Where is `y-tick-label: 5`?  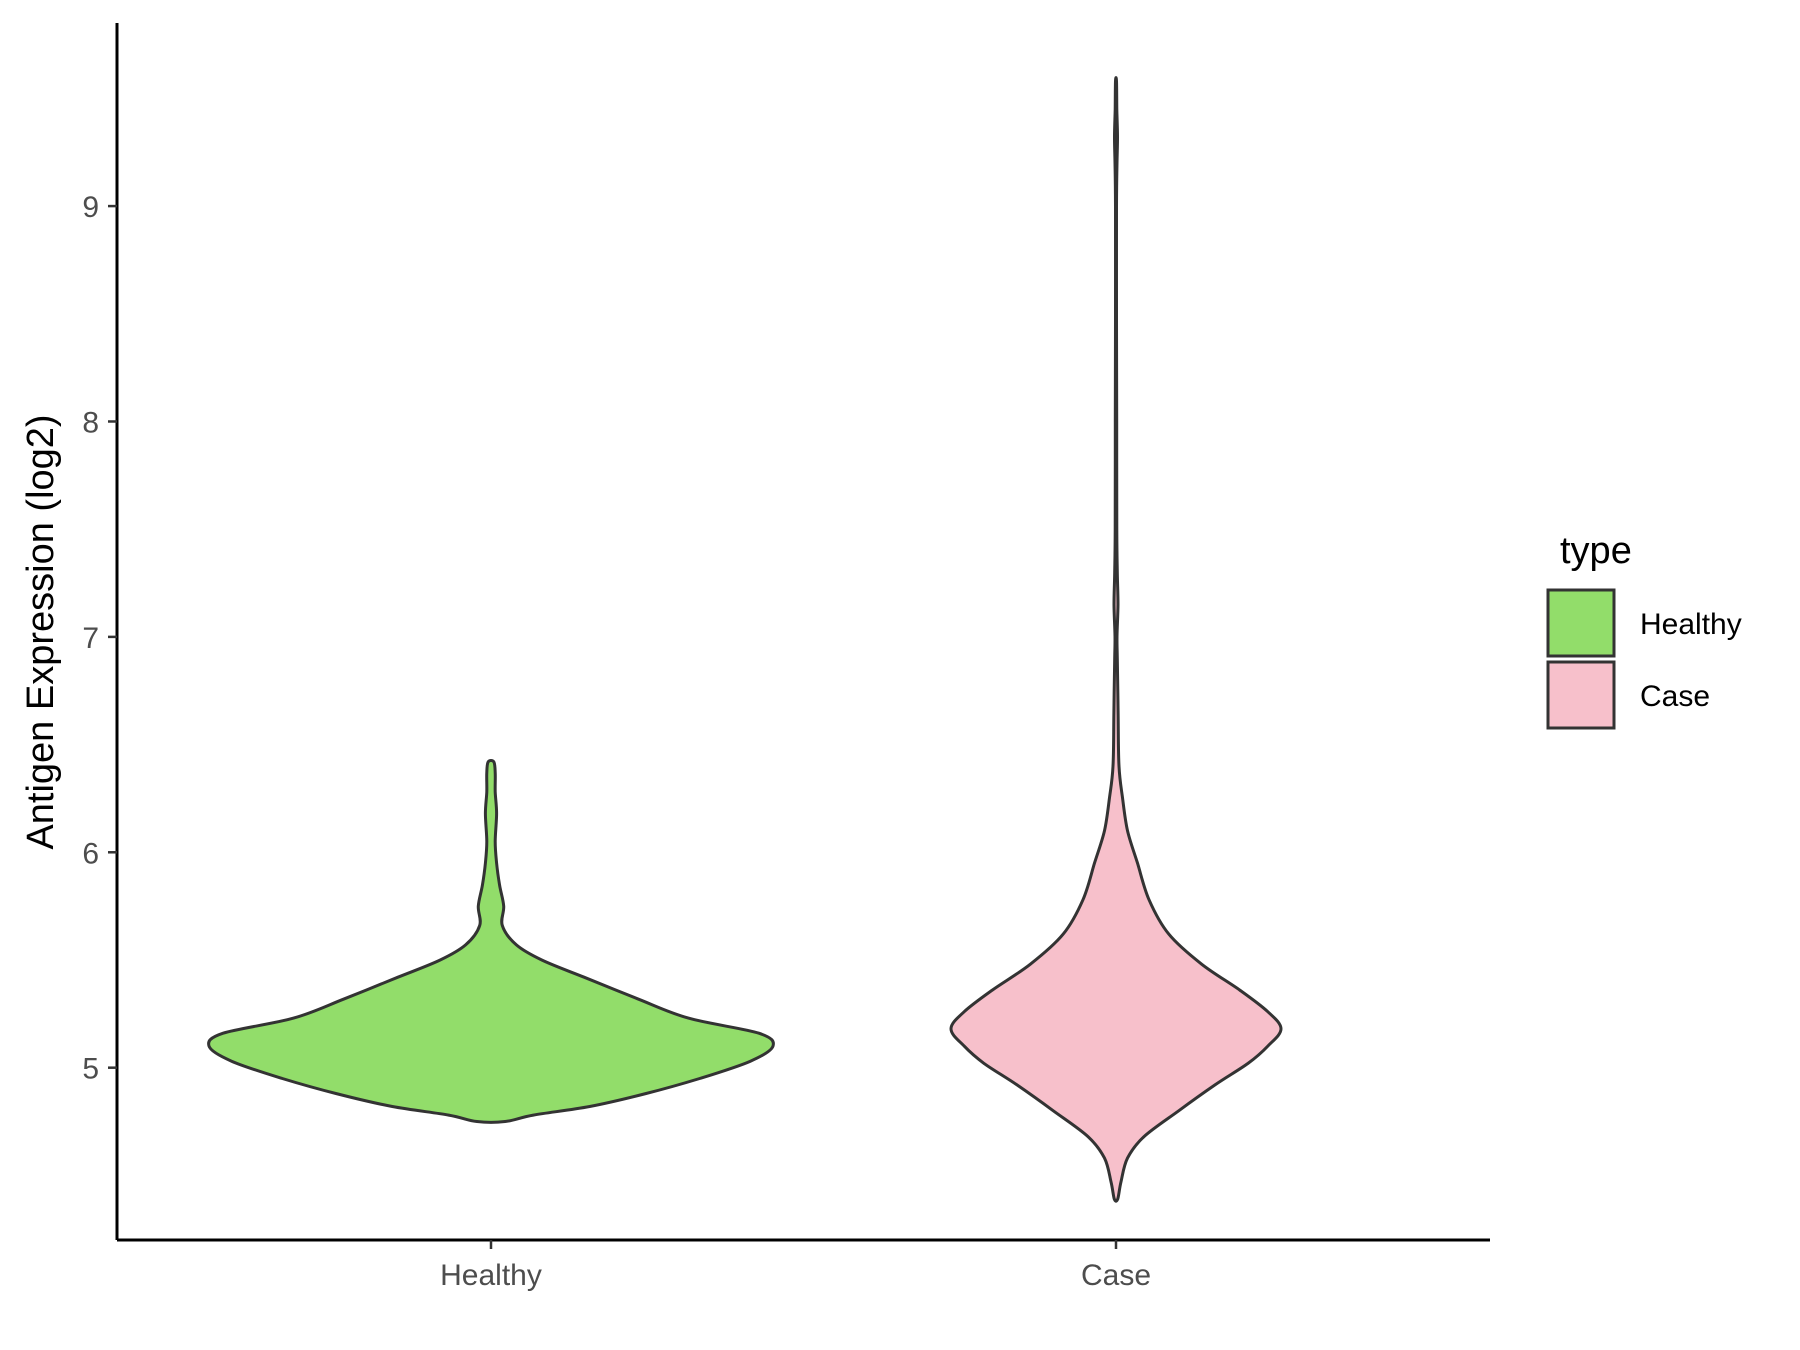 y-tick-label: 5 is located at coordinates (90, 1069).